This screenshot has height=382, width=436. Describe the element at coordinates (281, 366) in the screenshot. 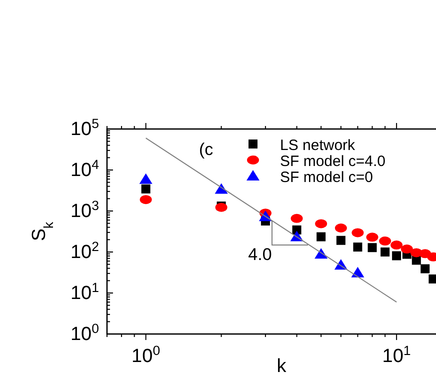

I see `x-axis-title: k` at that location.